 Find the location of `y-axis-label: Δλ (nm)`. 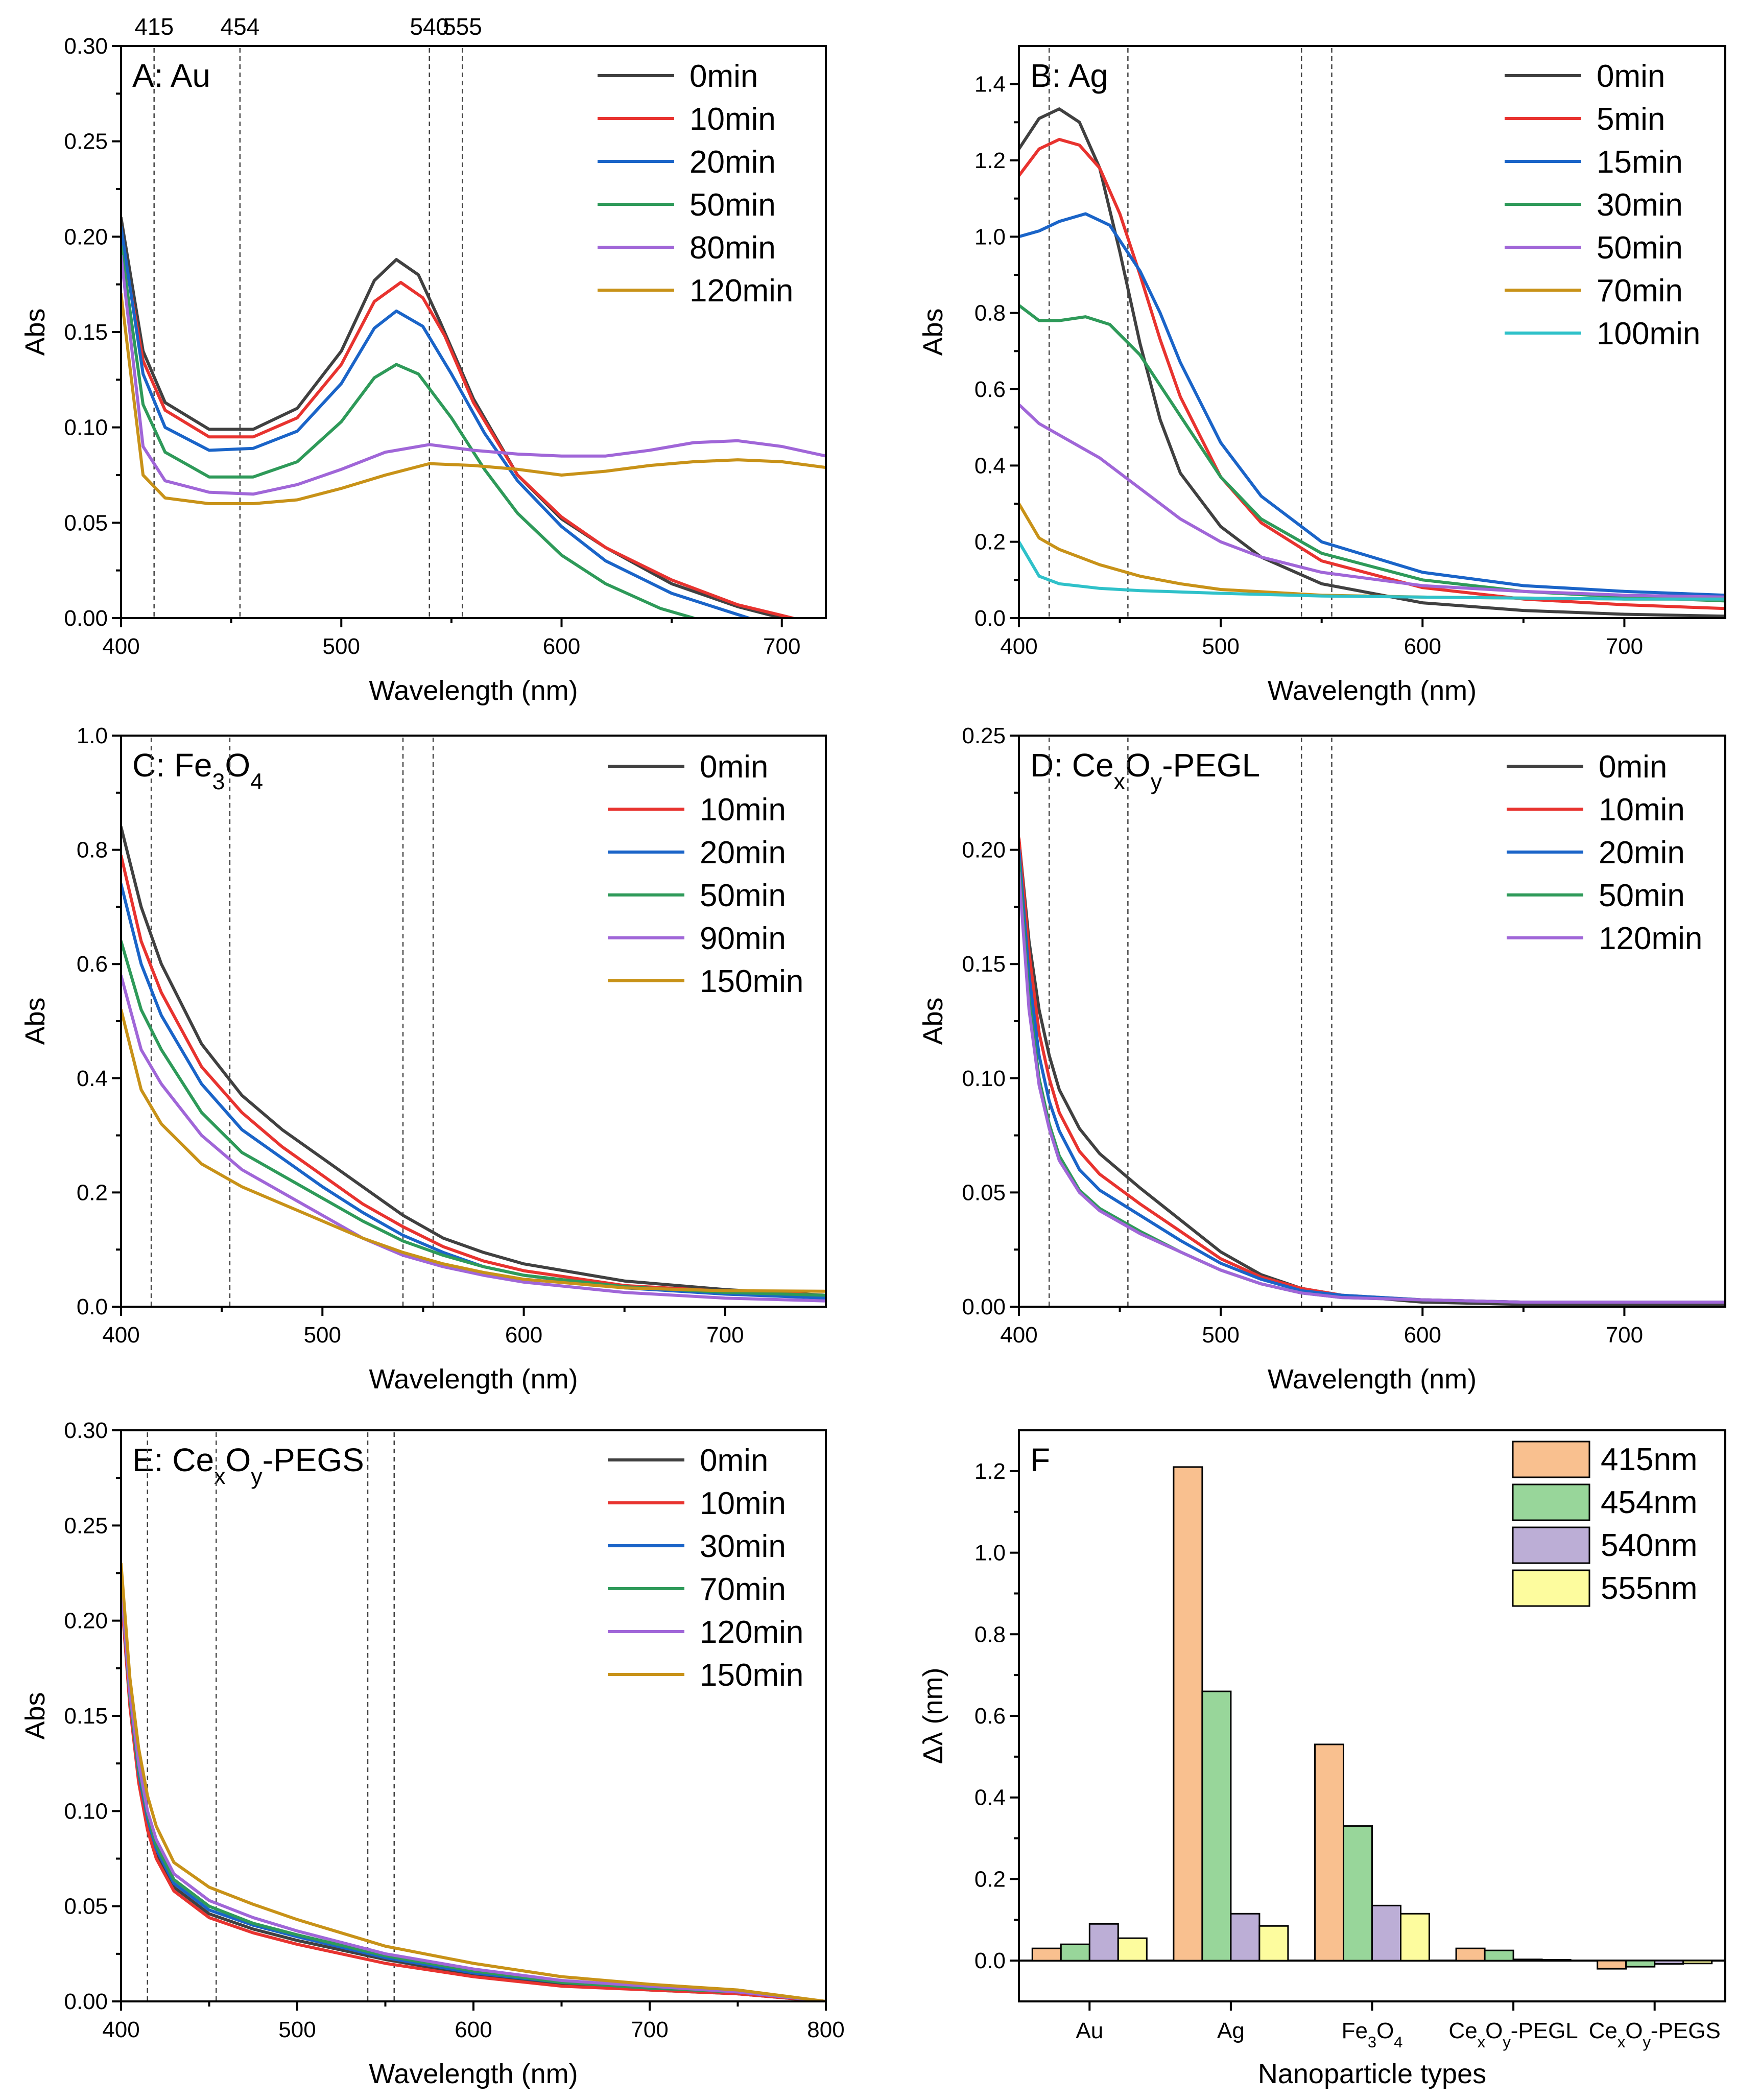

y-axis-label: Δλ (nm) is located at coordinates (933, 1715).